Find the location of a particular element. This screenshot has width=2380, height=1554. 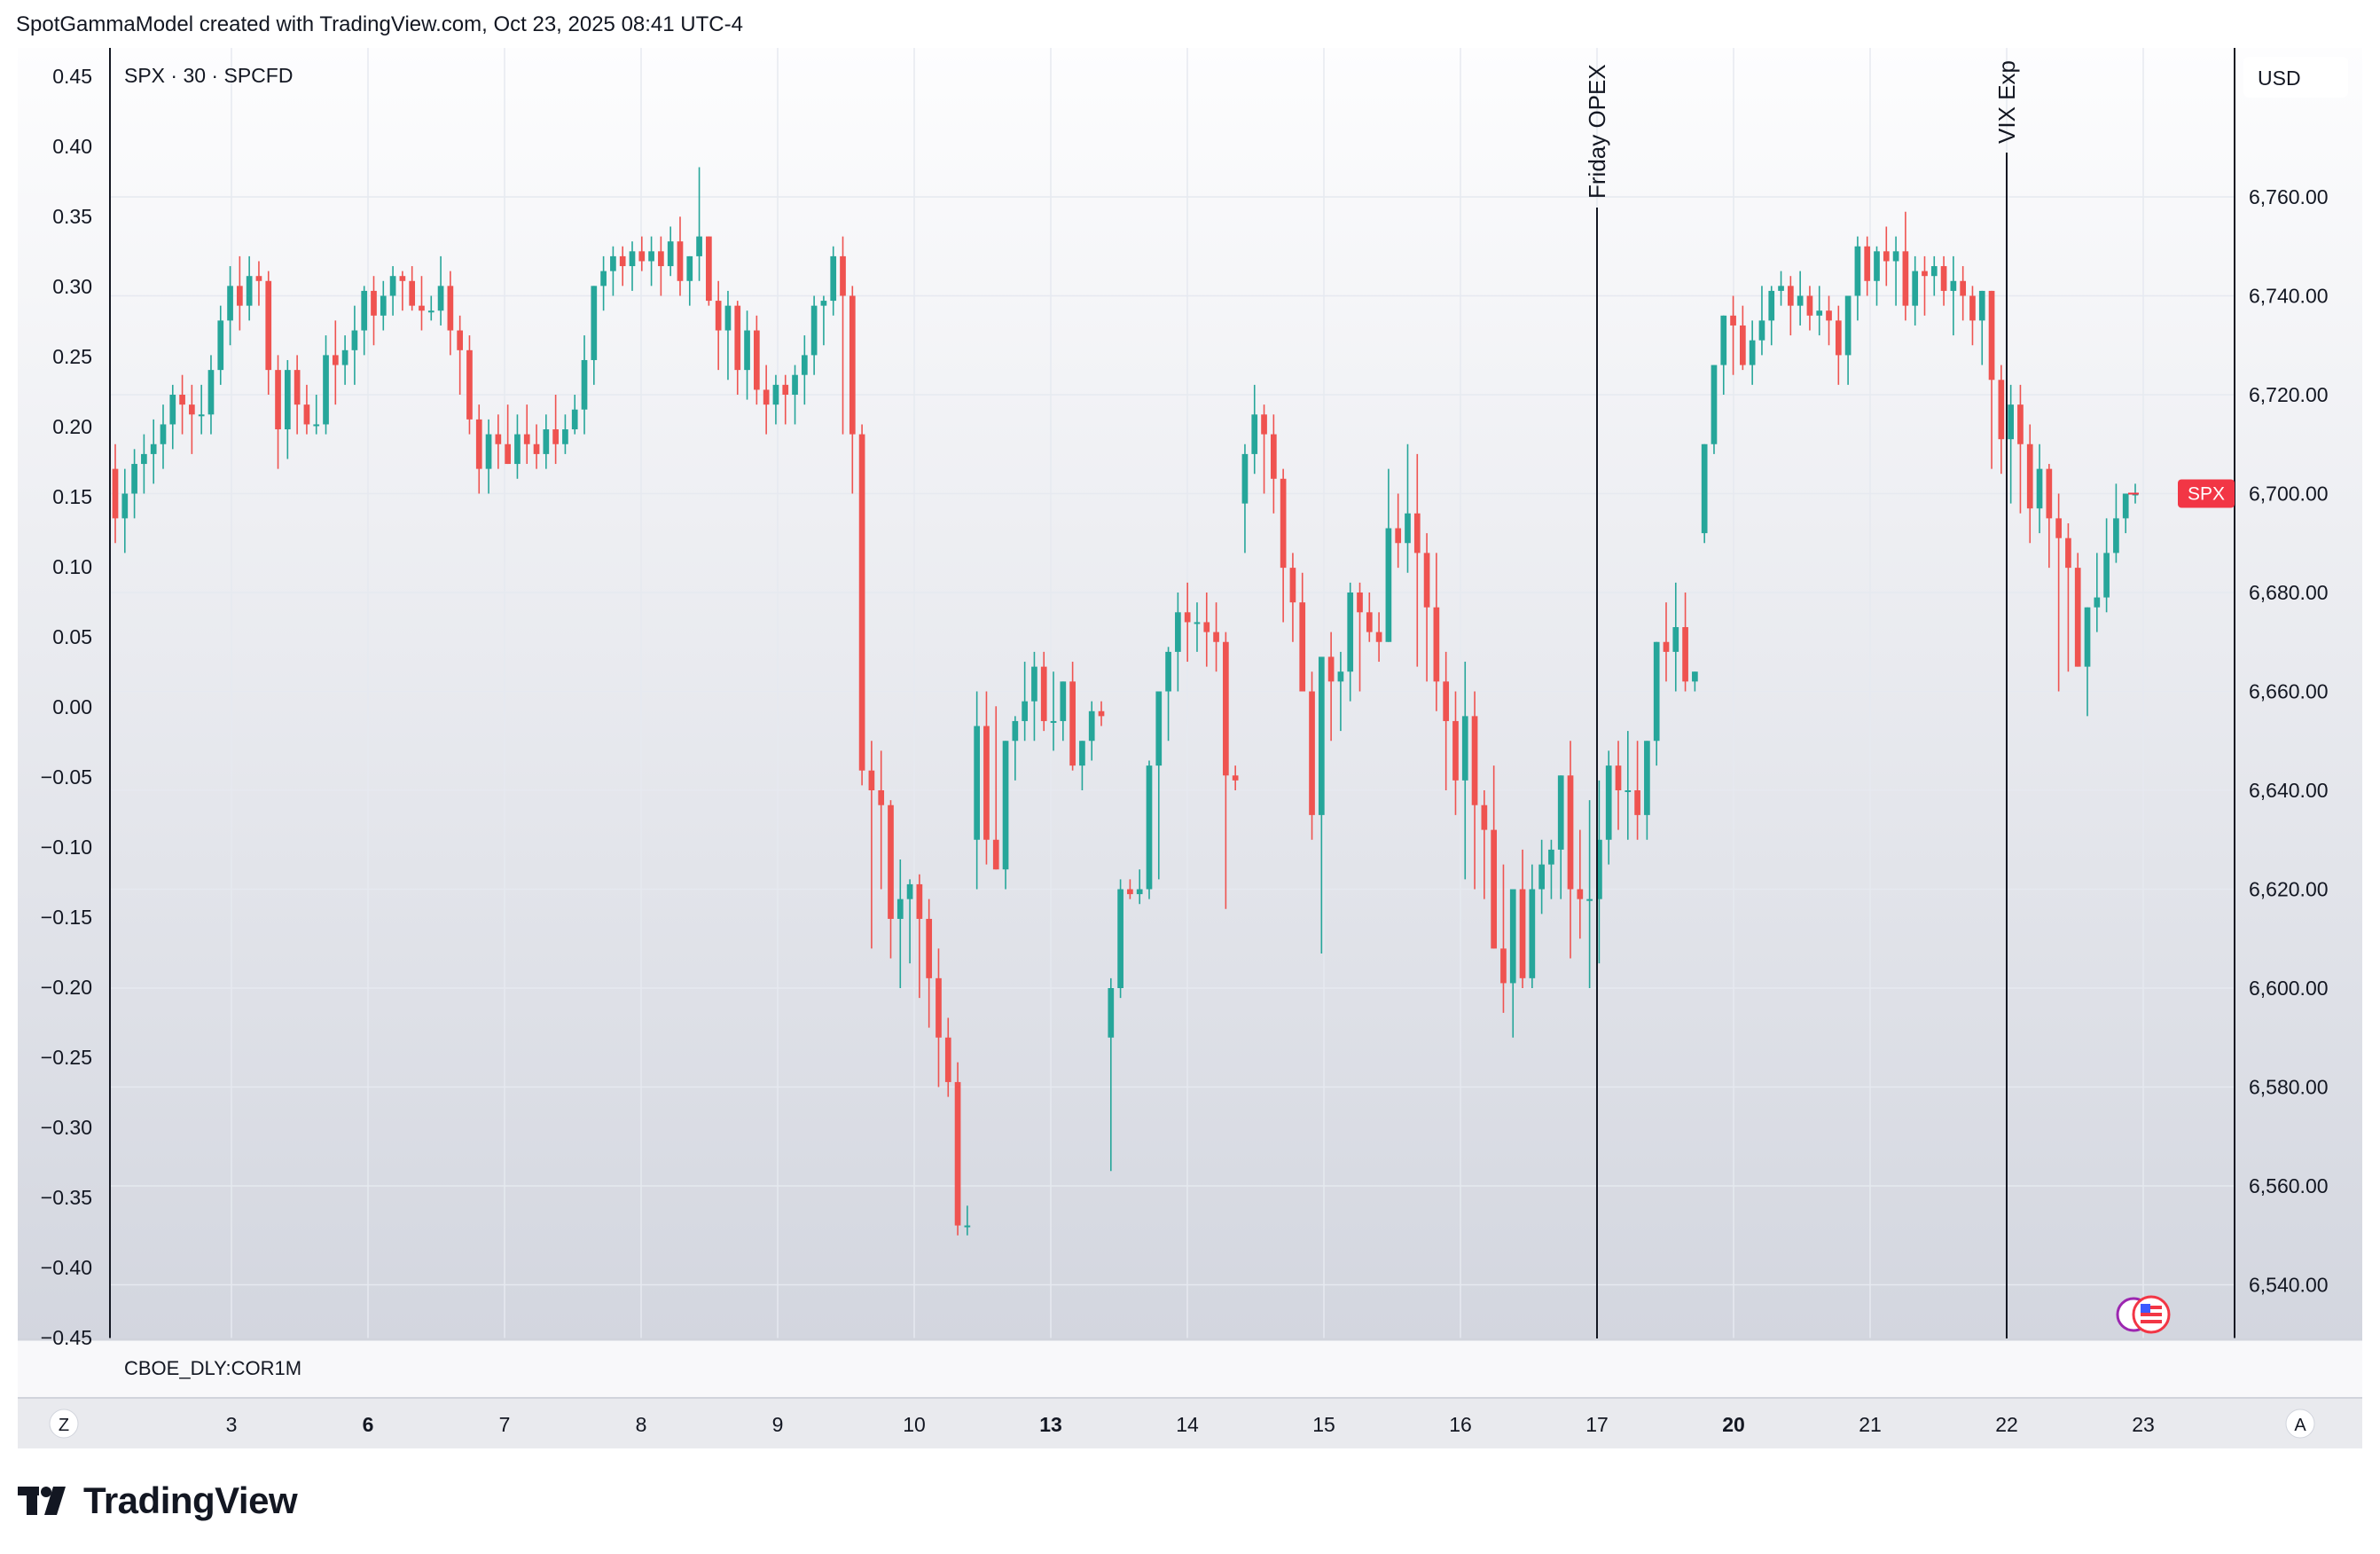

currency-label: USD is located at coordinates (2279, 78).